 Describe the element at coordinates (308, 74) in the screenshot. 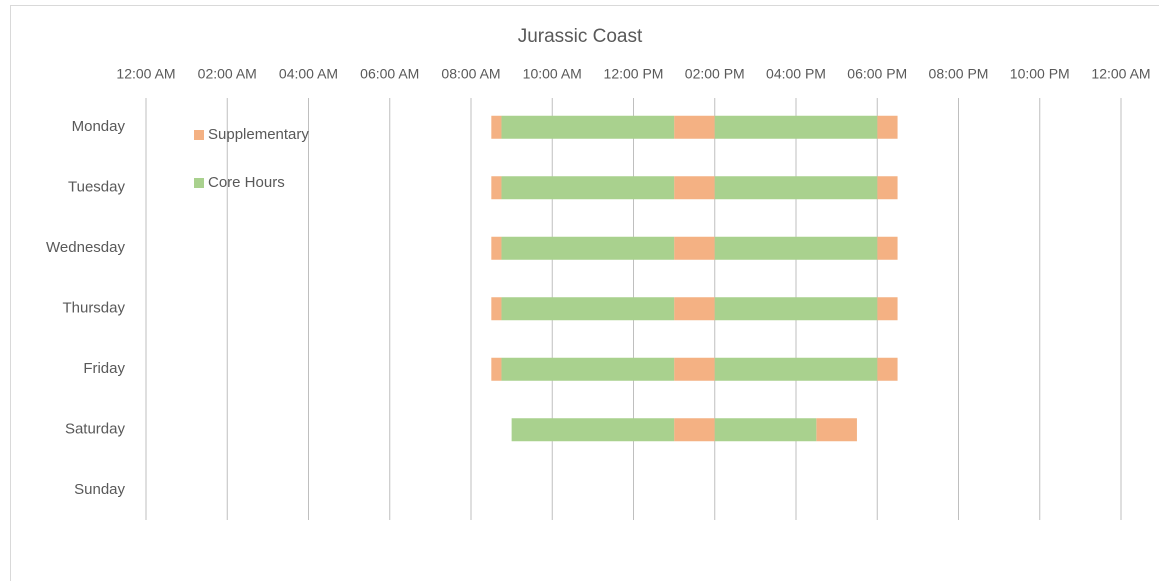

I see `x-tick-label: 04:00 AM` at that location.